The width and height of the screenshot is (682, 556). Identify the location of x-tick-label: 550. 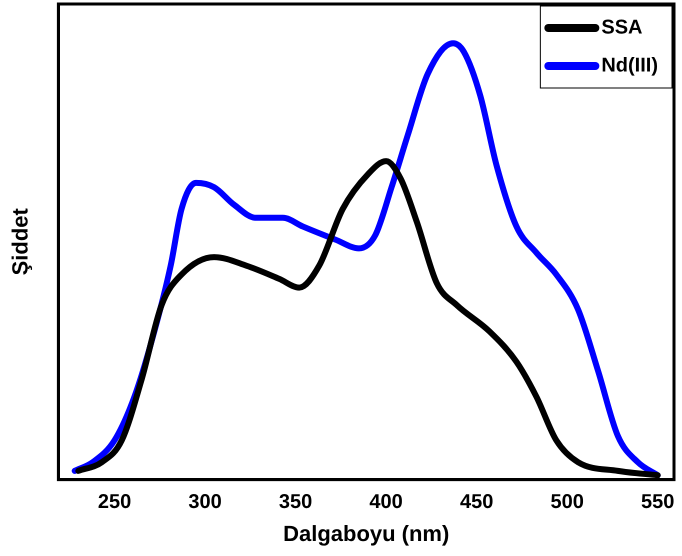
(657, 502).